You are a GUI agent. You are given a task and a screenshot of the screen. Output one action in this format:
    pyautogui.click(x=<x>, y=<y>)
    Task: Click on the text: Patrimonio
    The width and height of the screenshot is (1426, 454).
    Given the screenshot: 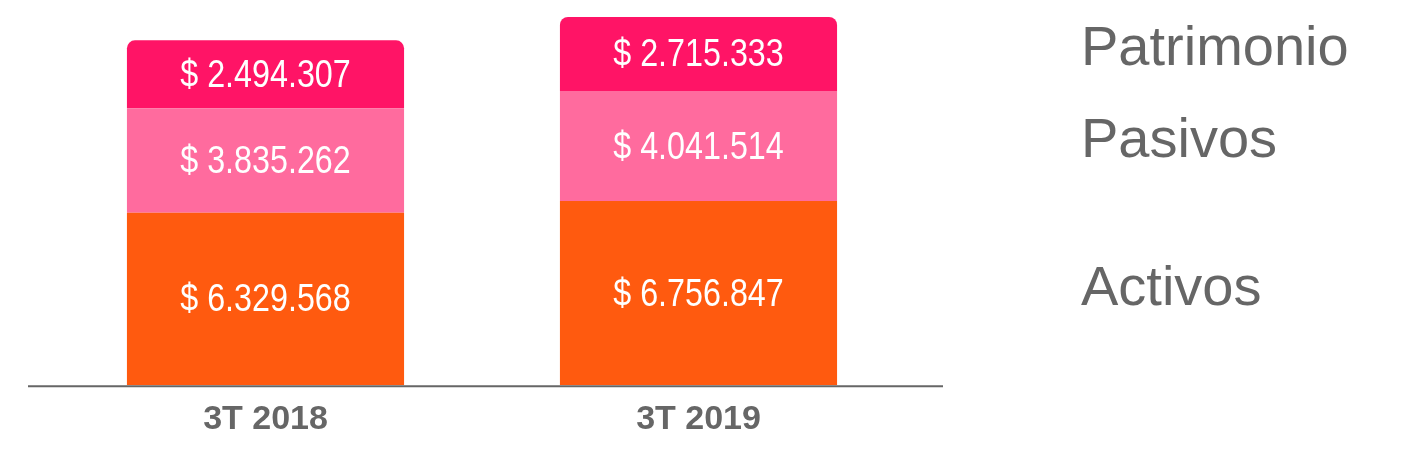 What is the action you would take?
    pyautogui.click(x=1215, y=46)
    